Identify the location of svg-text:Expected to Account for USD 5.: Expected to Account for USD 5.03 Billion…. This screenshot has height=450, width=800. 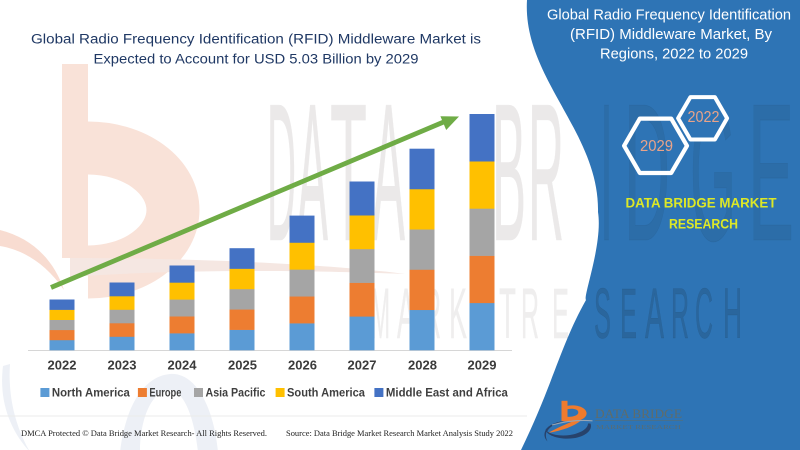
(256, 59).